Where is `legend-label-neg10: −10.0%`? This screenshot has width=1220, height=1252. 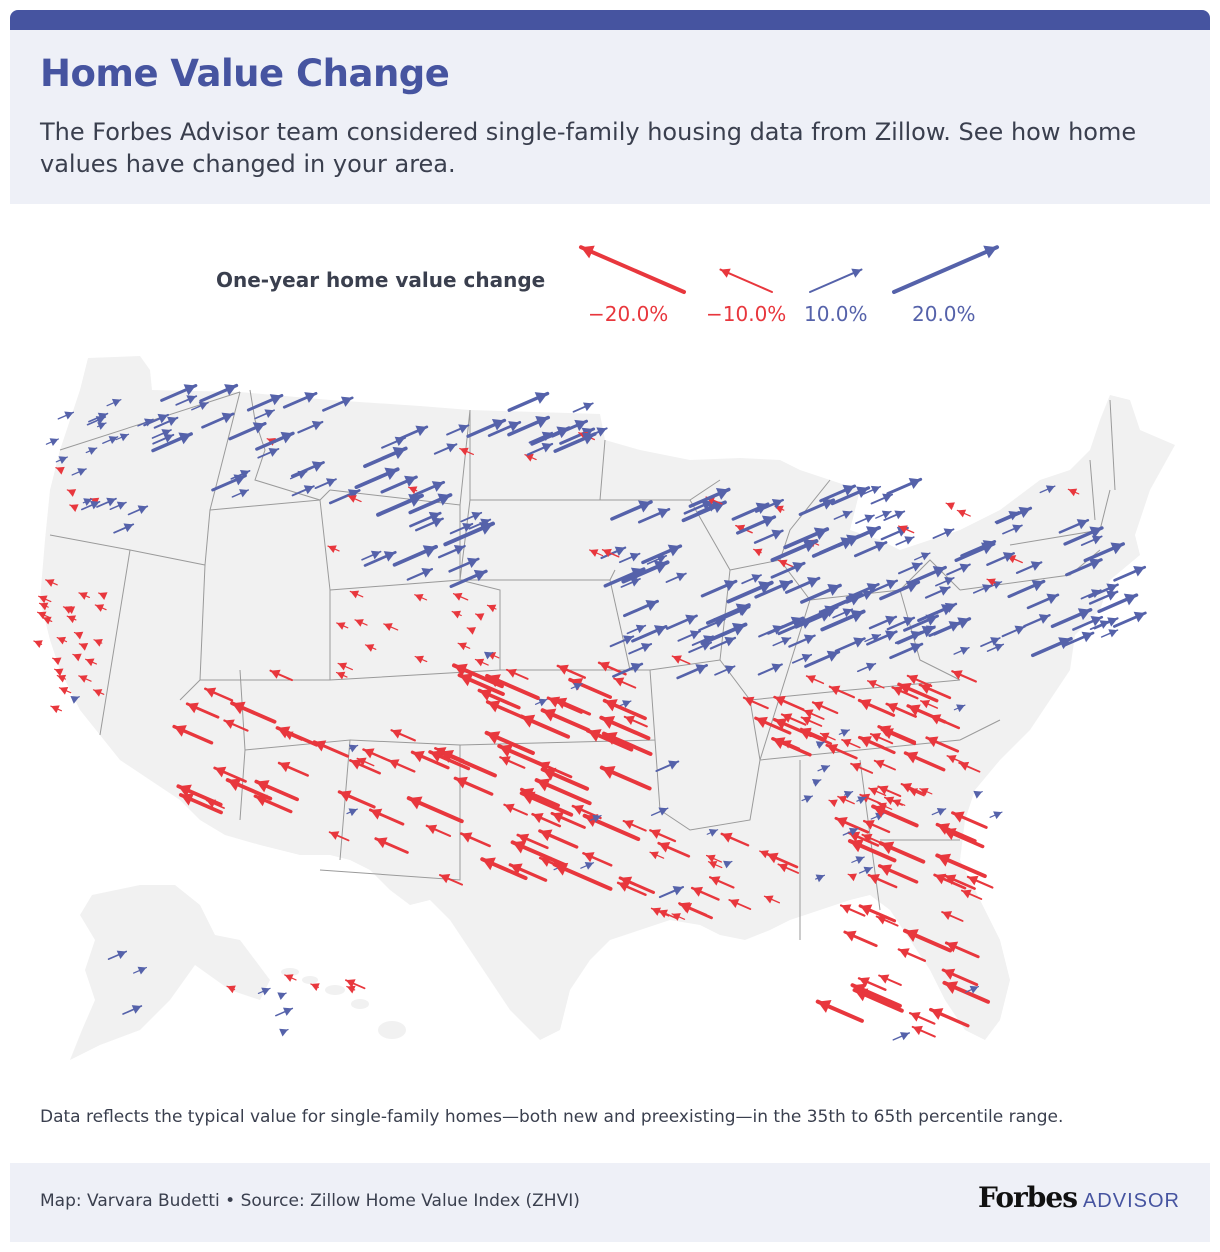
legend-label-neg10: −10.0% is located at coordinates (746, 314).